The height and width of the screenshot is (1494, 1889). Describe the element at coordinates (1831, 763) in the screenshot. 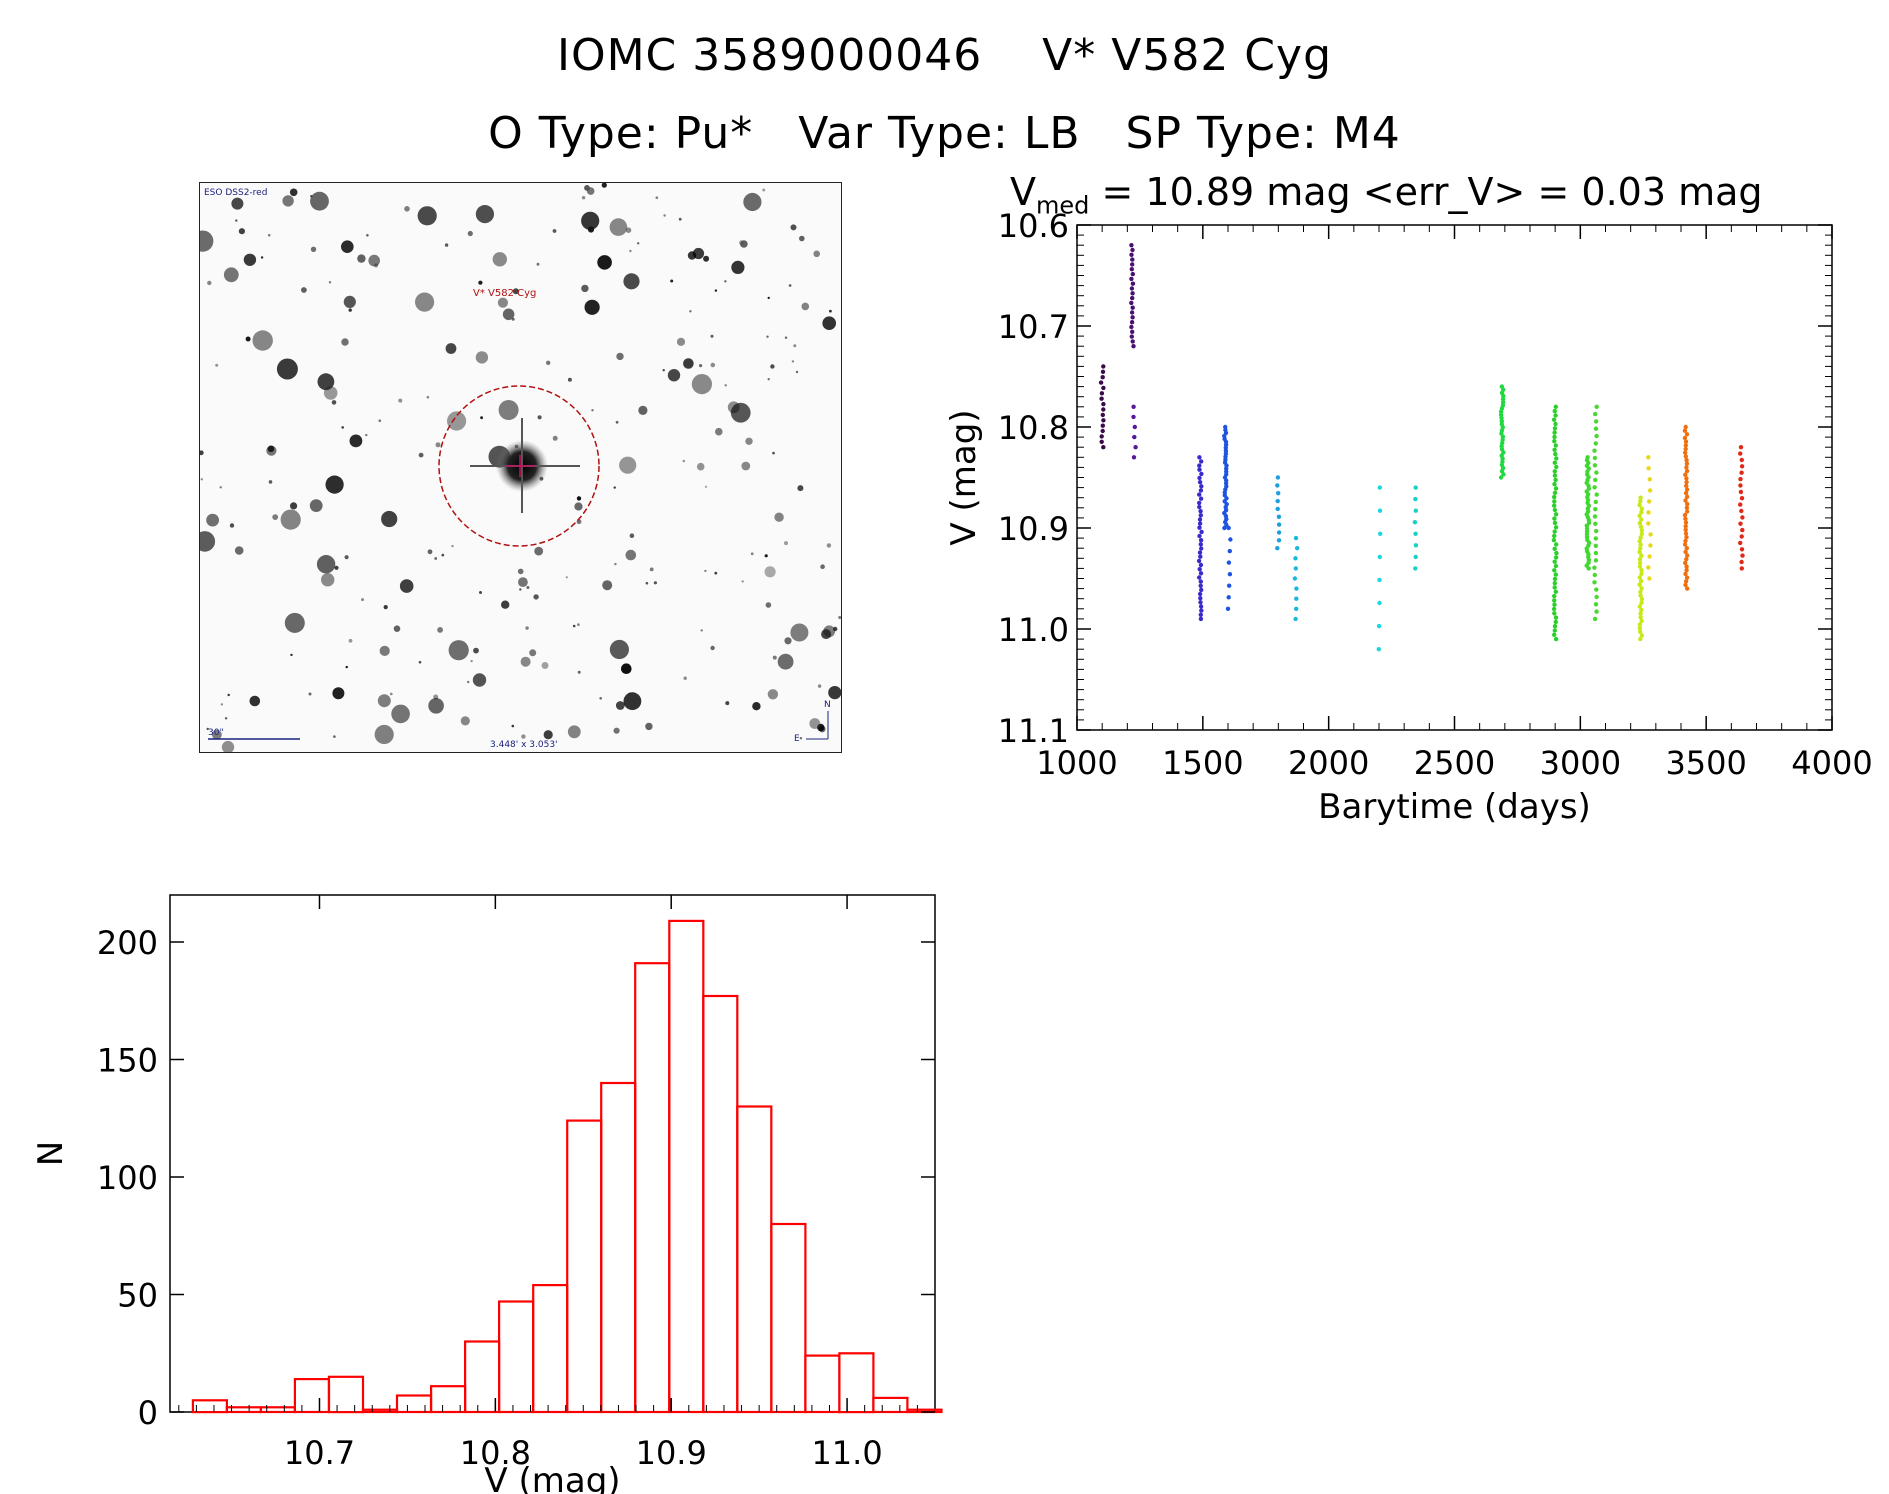

I see `x-tick-label: 4000` at that location.